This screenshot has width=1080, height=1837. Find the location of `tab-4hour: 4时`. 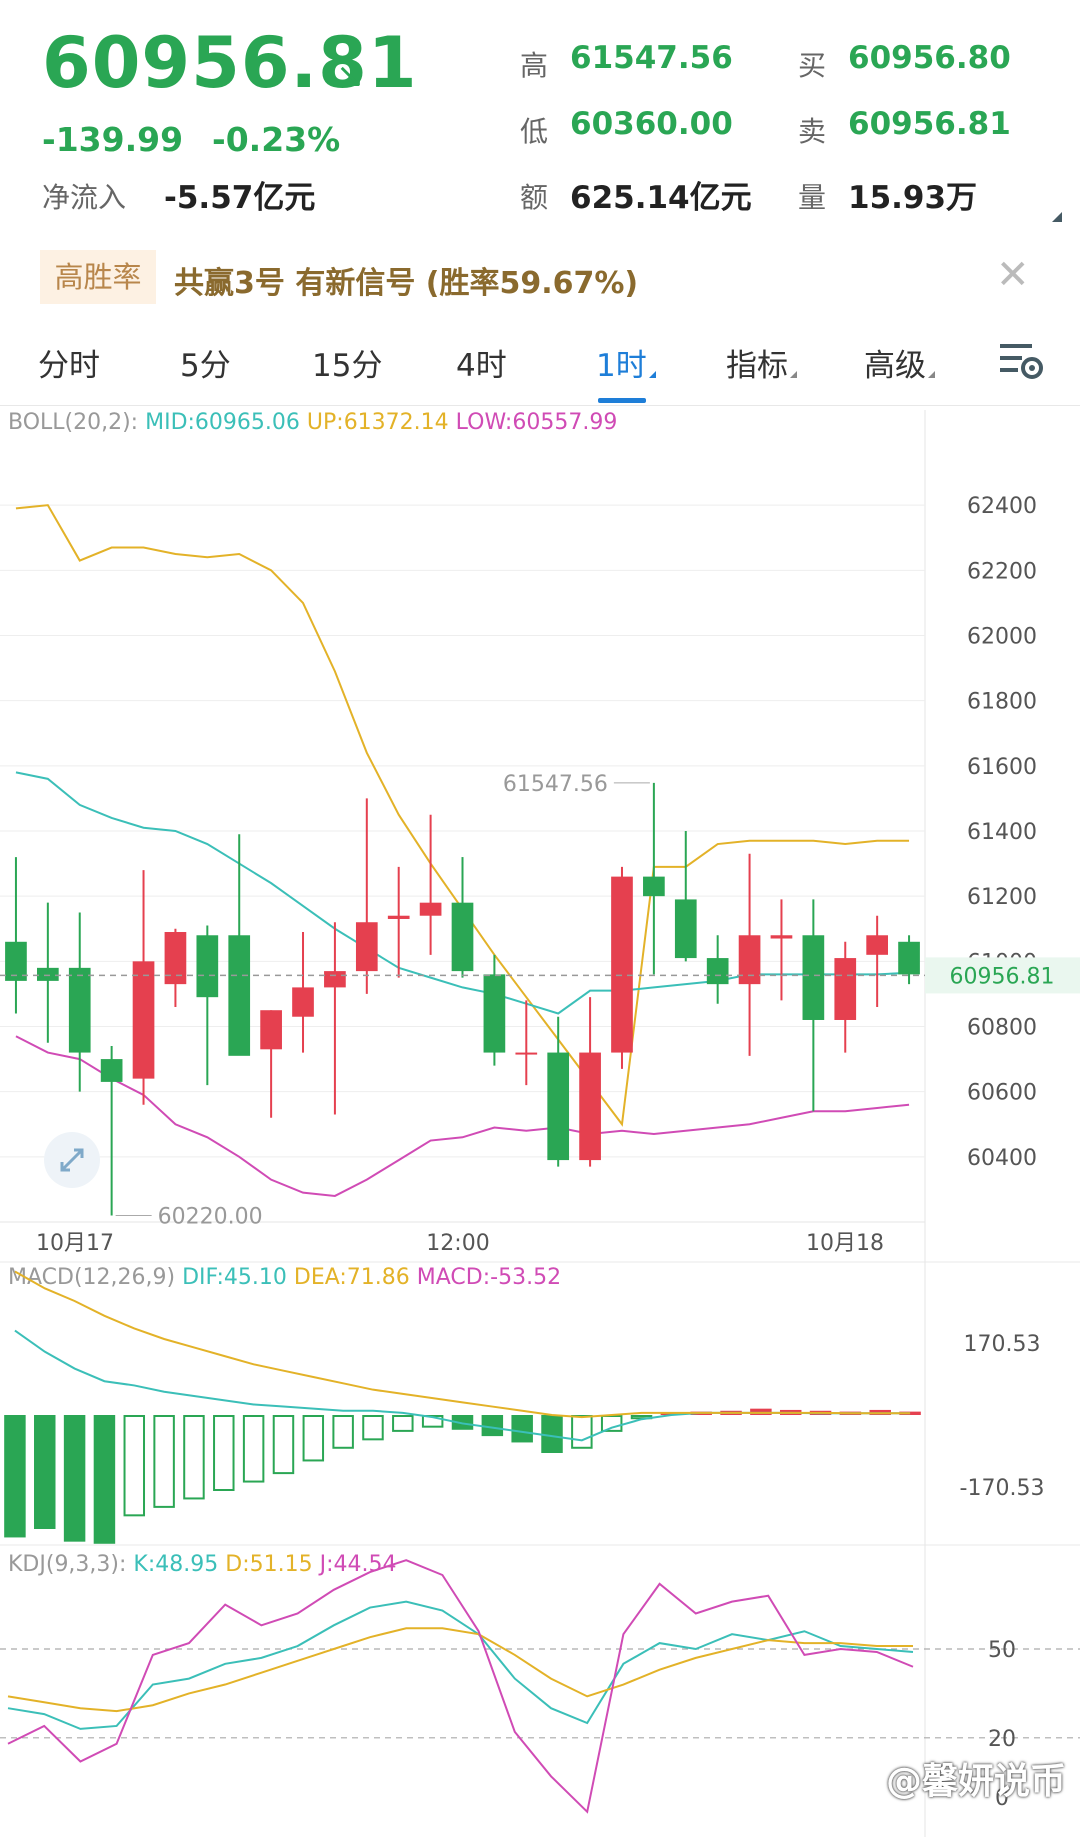

tab-4hour: 4时 is located at coordinates (481, 362).